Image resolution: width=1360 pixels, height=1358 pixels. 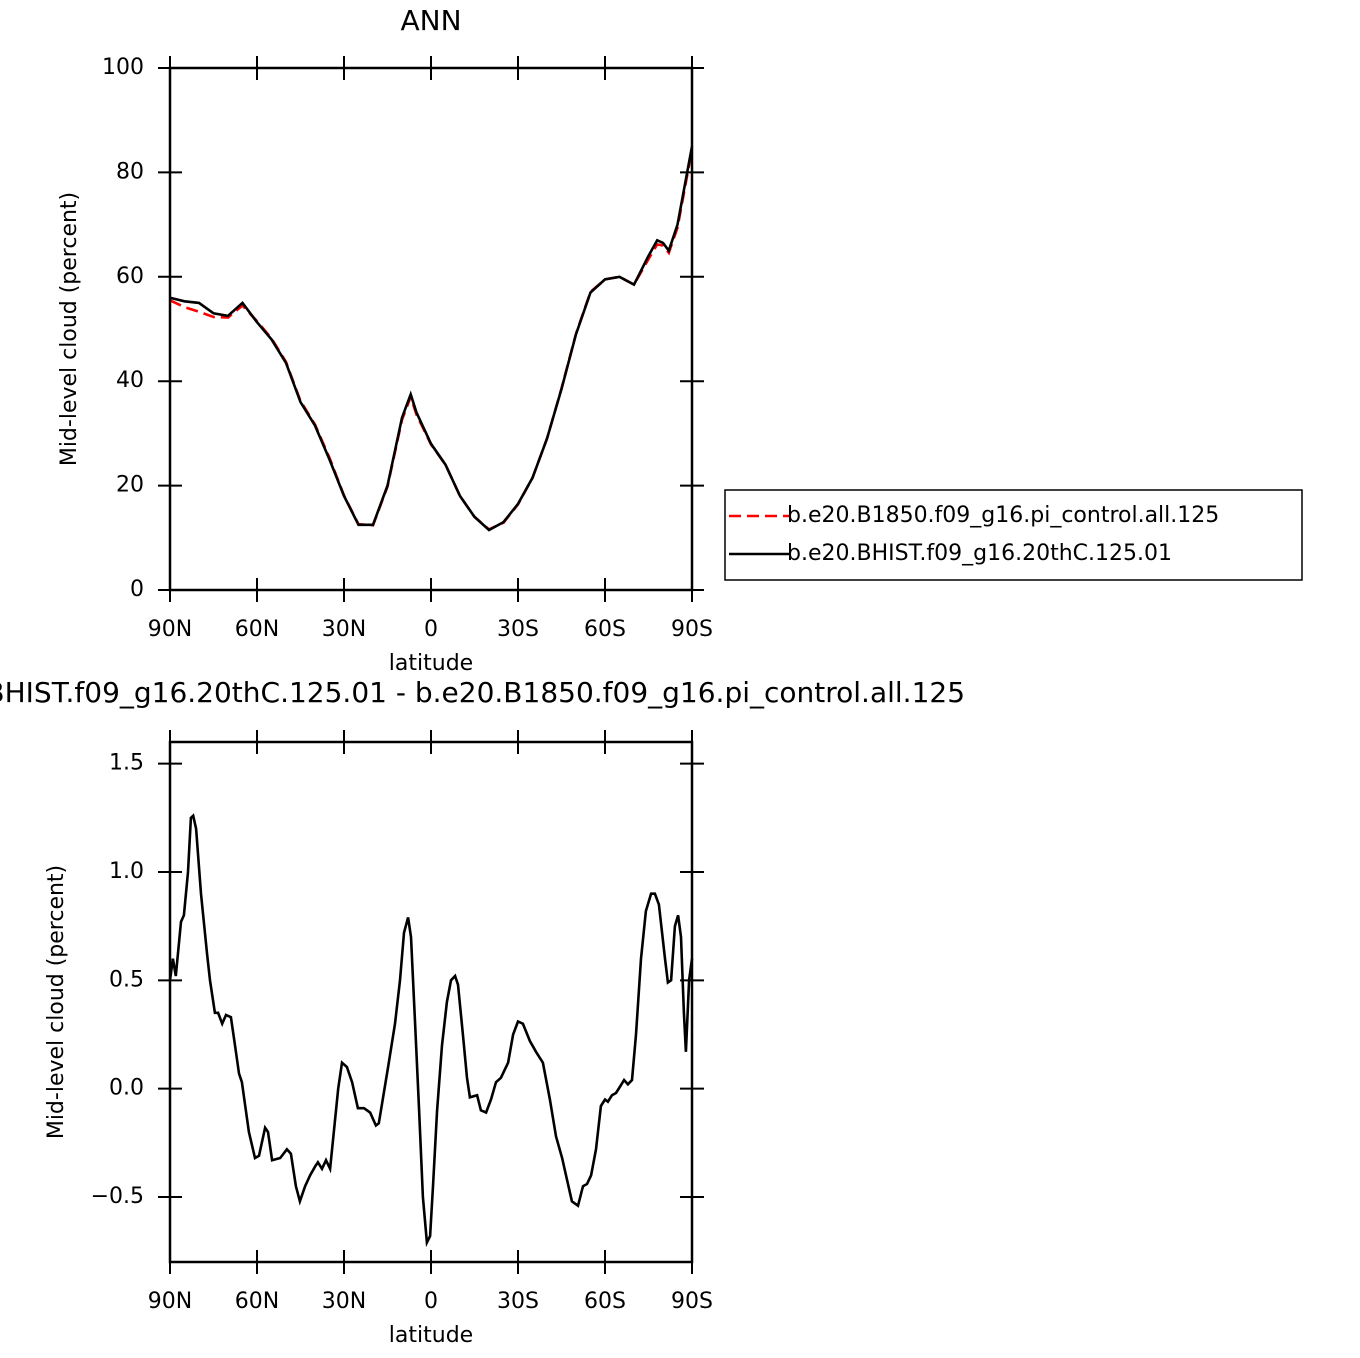 I want to click on y-tick-label: 1.0, so click(x=126, y=871).